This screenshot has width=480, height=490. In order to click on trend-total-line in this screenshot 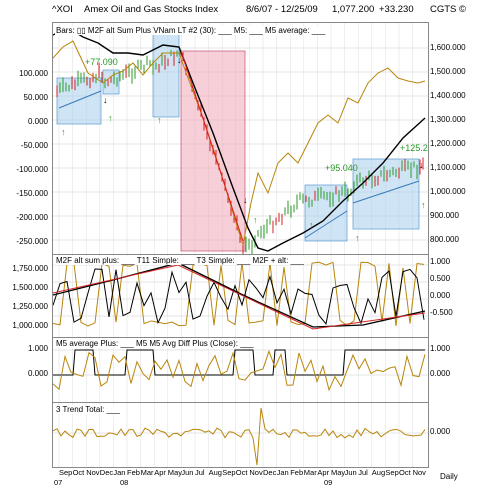, I will do `click(239, 436)`.